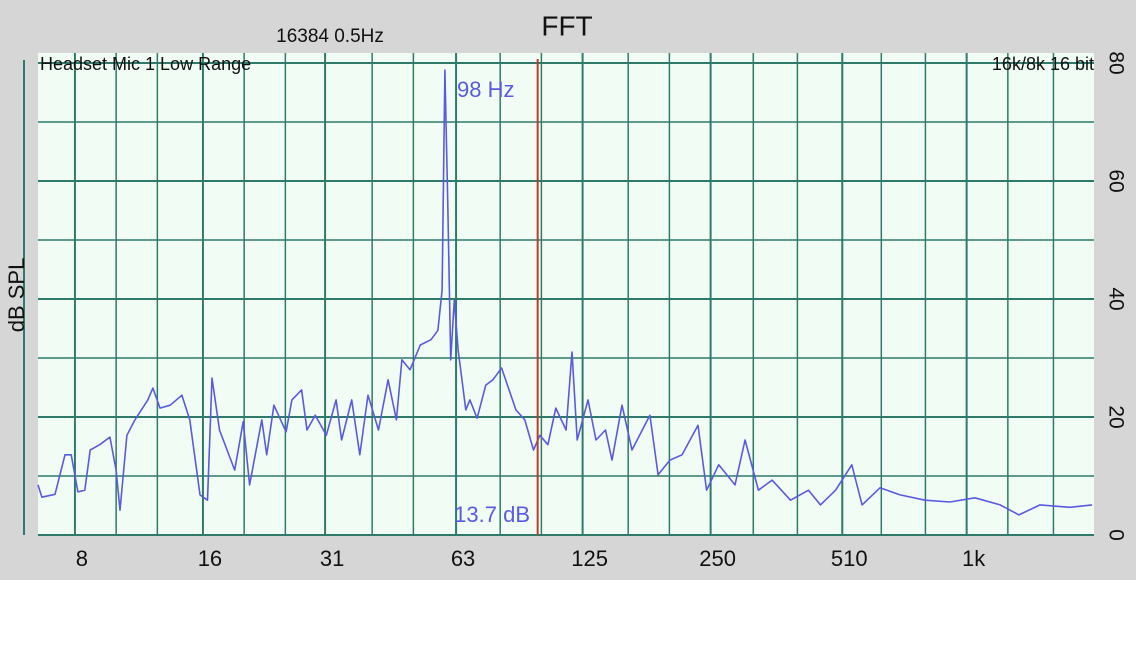  Describe the element at coordinates (485, 89) in the screenshot. I see `cursor-frequency: 98 Hz` at that location.